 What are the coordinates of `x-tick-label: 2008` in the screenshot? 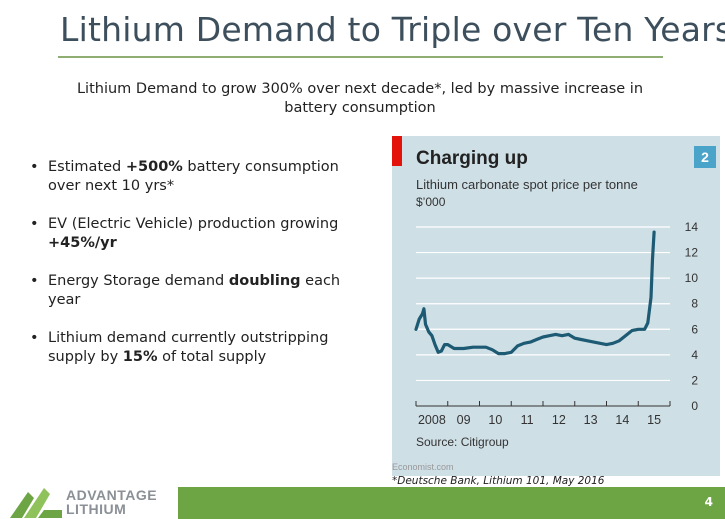 It's located at (432, 420).